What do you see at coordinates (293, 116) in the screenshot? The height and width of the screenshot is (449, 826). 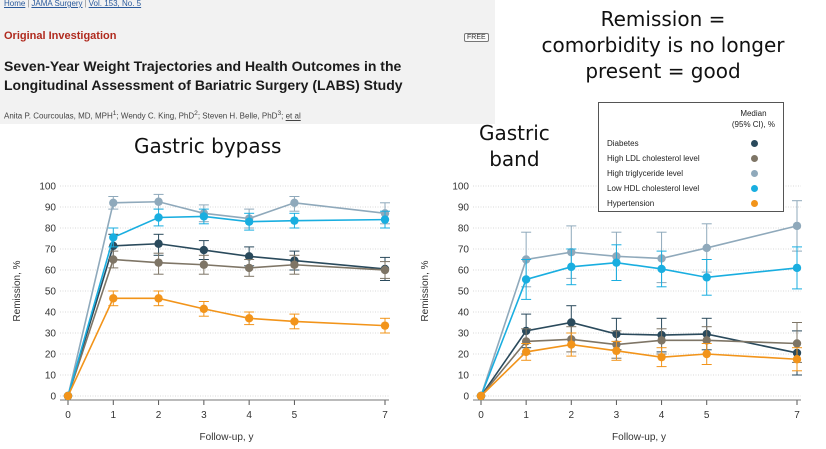 I see `et-al-link: et al` at bounding box center [293, 116].